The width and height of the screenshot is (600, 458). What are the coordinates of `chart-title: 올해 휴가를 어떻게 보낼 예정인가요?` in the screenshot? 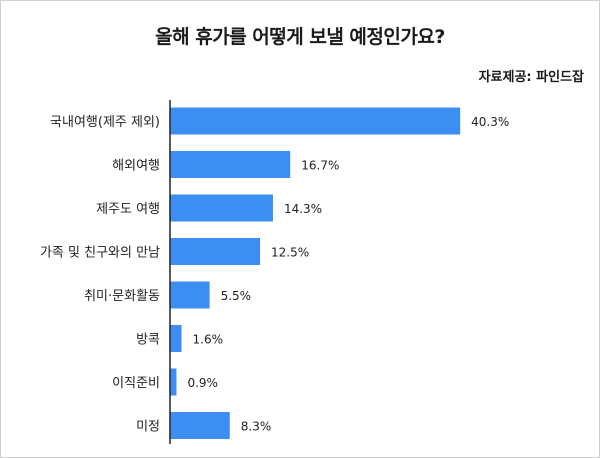 It's located at (300, 37).